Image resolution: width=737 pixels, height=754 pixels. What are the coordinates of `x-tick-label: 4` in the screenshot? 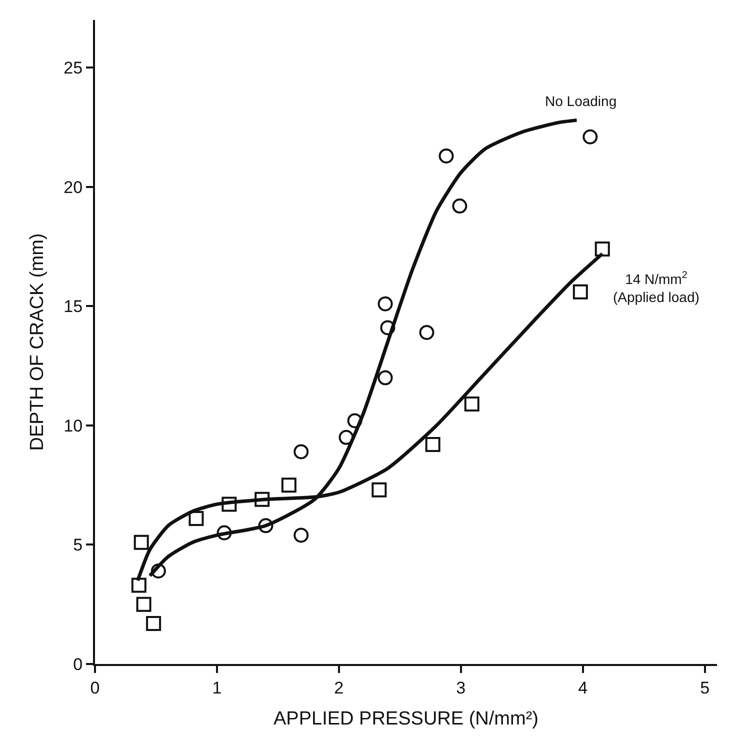 It's located at (583, 688).